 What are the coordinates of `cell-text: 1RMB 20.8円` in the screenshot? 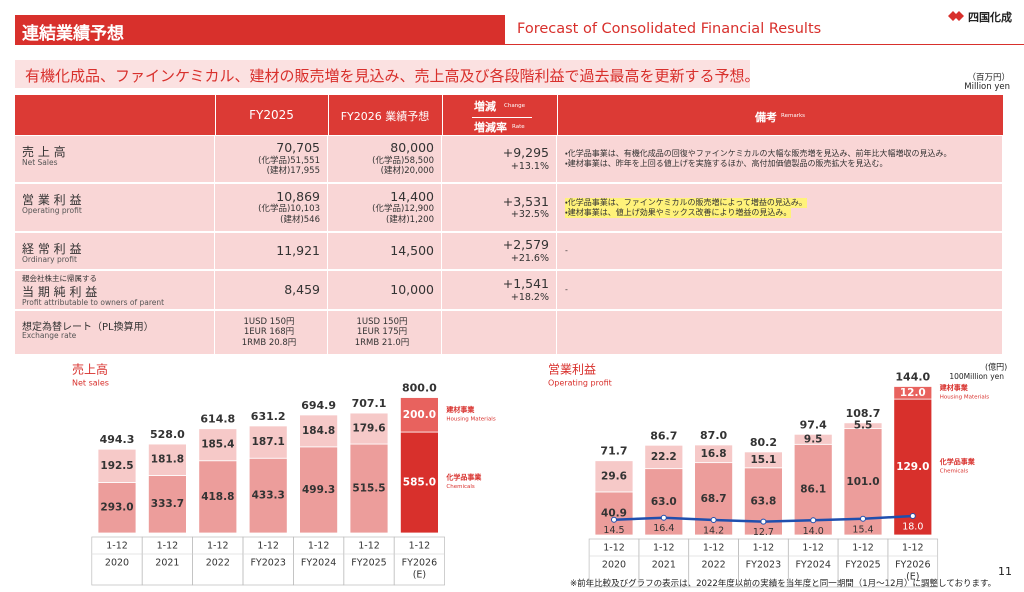 It's located at (269, 342).